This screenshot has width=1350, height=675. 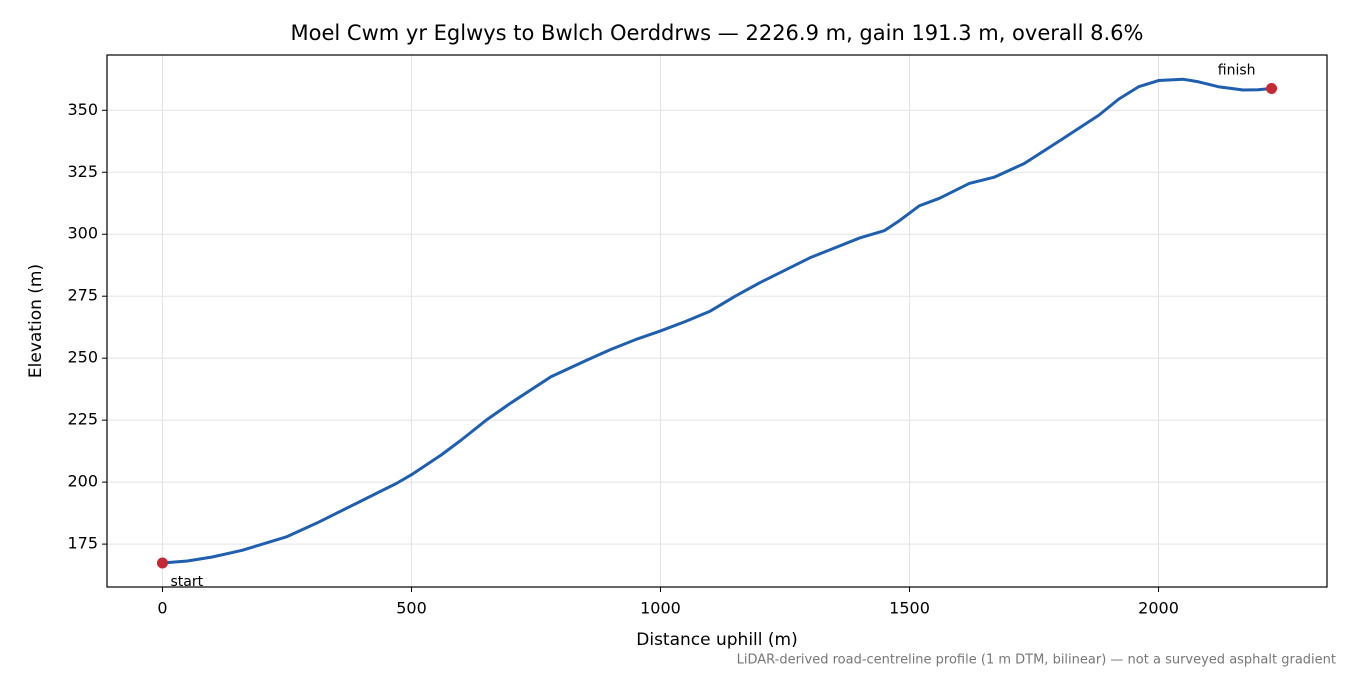 I want to click on endpoint-label: start, so click(x=186, y=582).